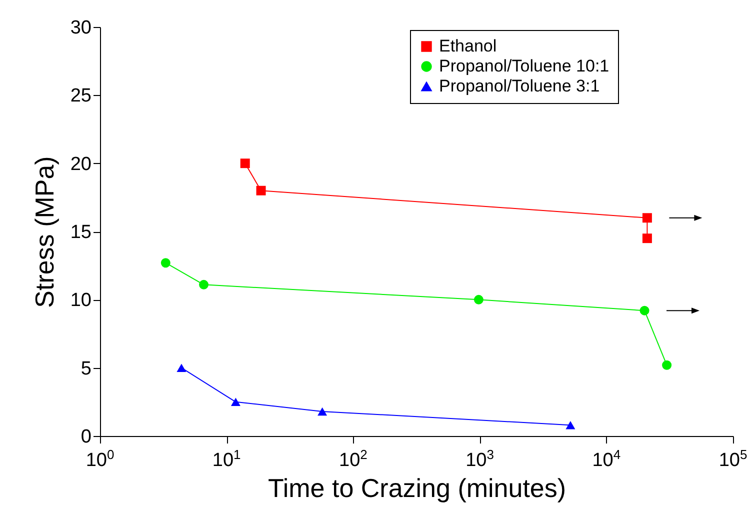  Describe the element at coordinates (81, 232) in the screenshot. I see `y-tick-label: 15` at that location.